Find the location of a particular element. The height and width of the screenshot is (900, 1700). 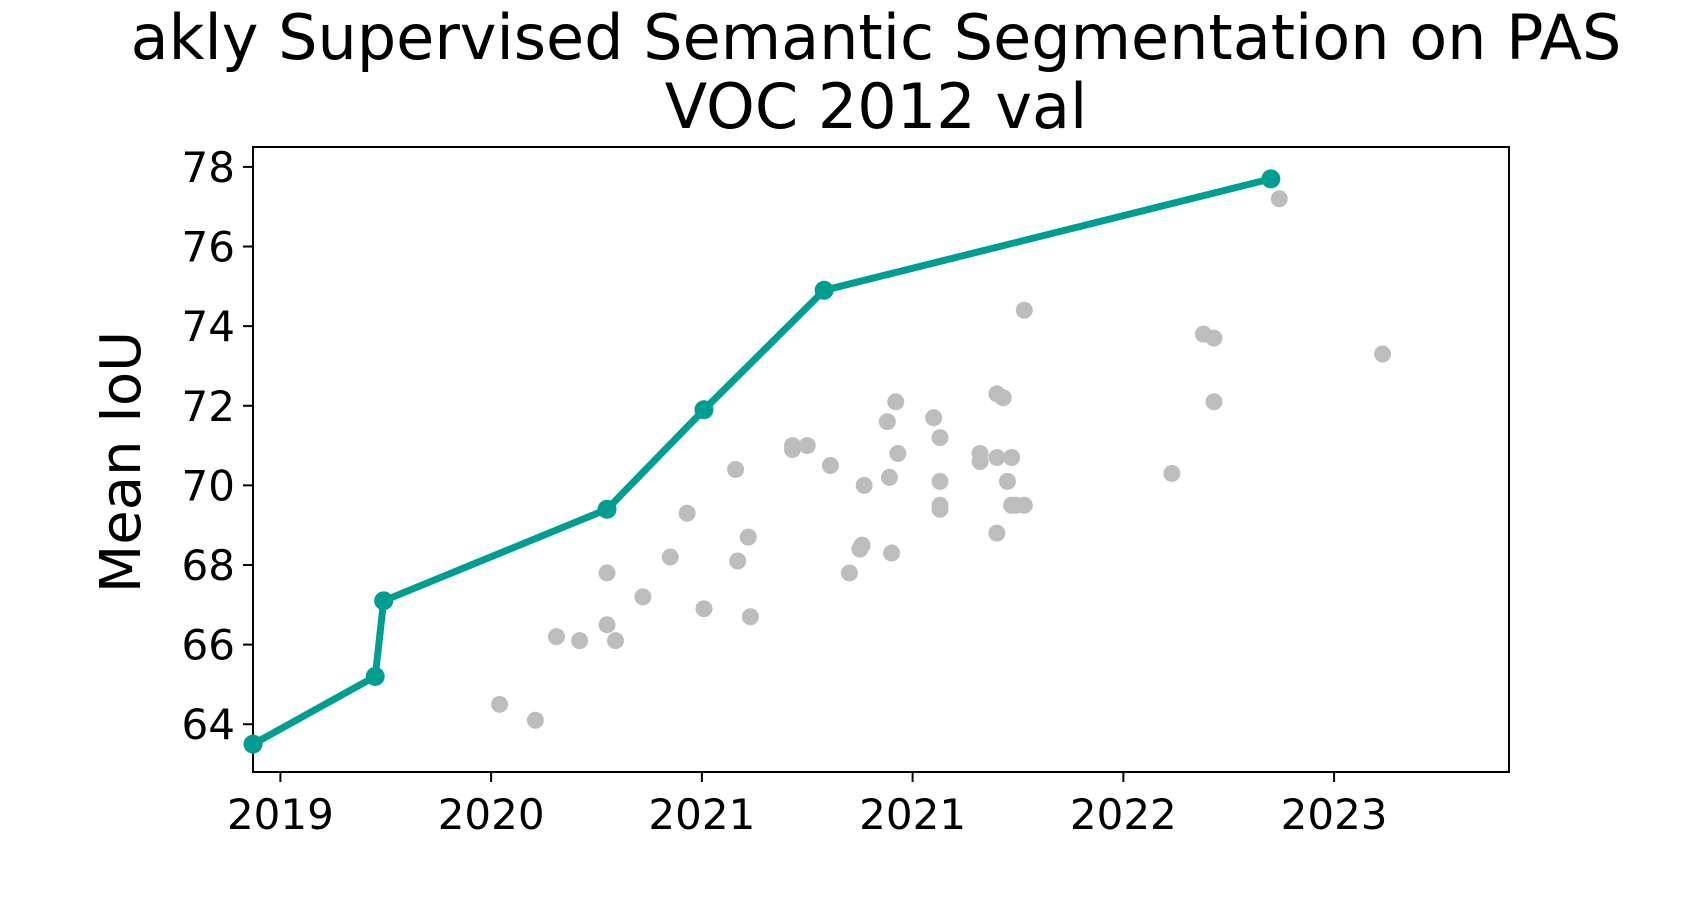

y-tick-label: 74 is located at coordinates (208, 326).